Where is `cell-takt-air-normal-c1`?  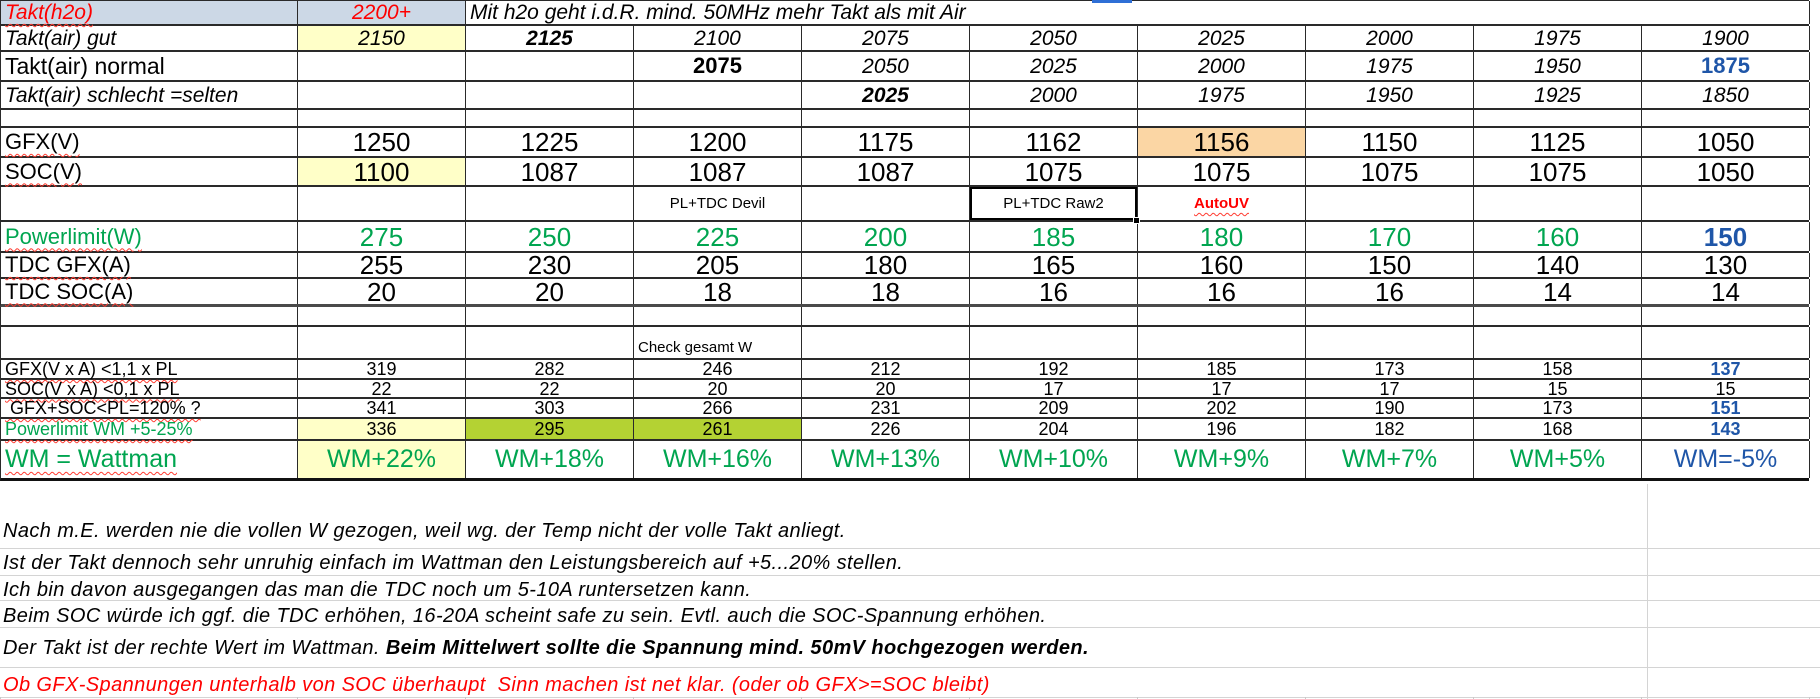
cell-takt-air-normal-c1 is located at coordinates (382, 66).